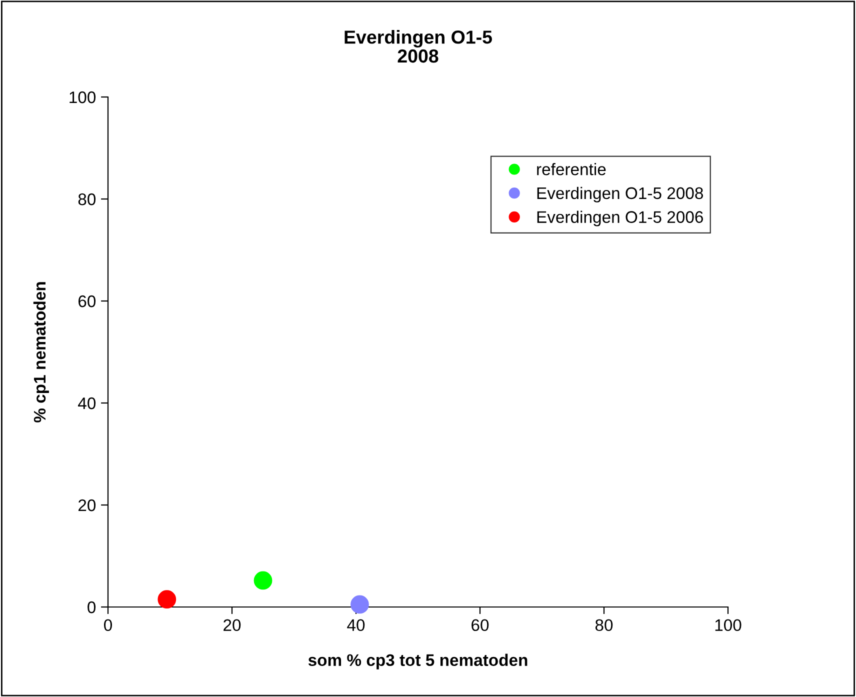  I want to click on x-tick-label: 40, so click(356, 625).